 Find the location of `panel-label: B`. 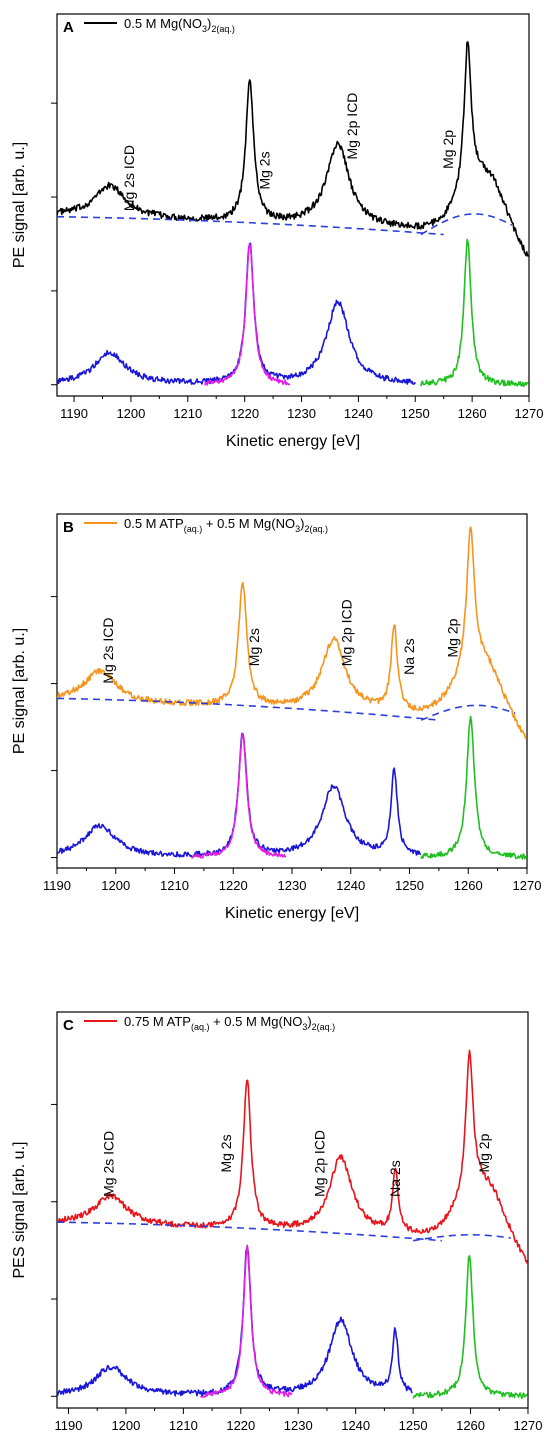

panel-label: B is located at coordinates (68, 527).